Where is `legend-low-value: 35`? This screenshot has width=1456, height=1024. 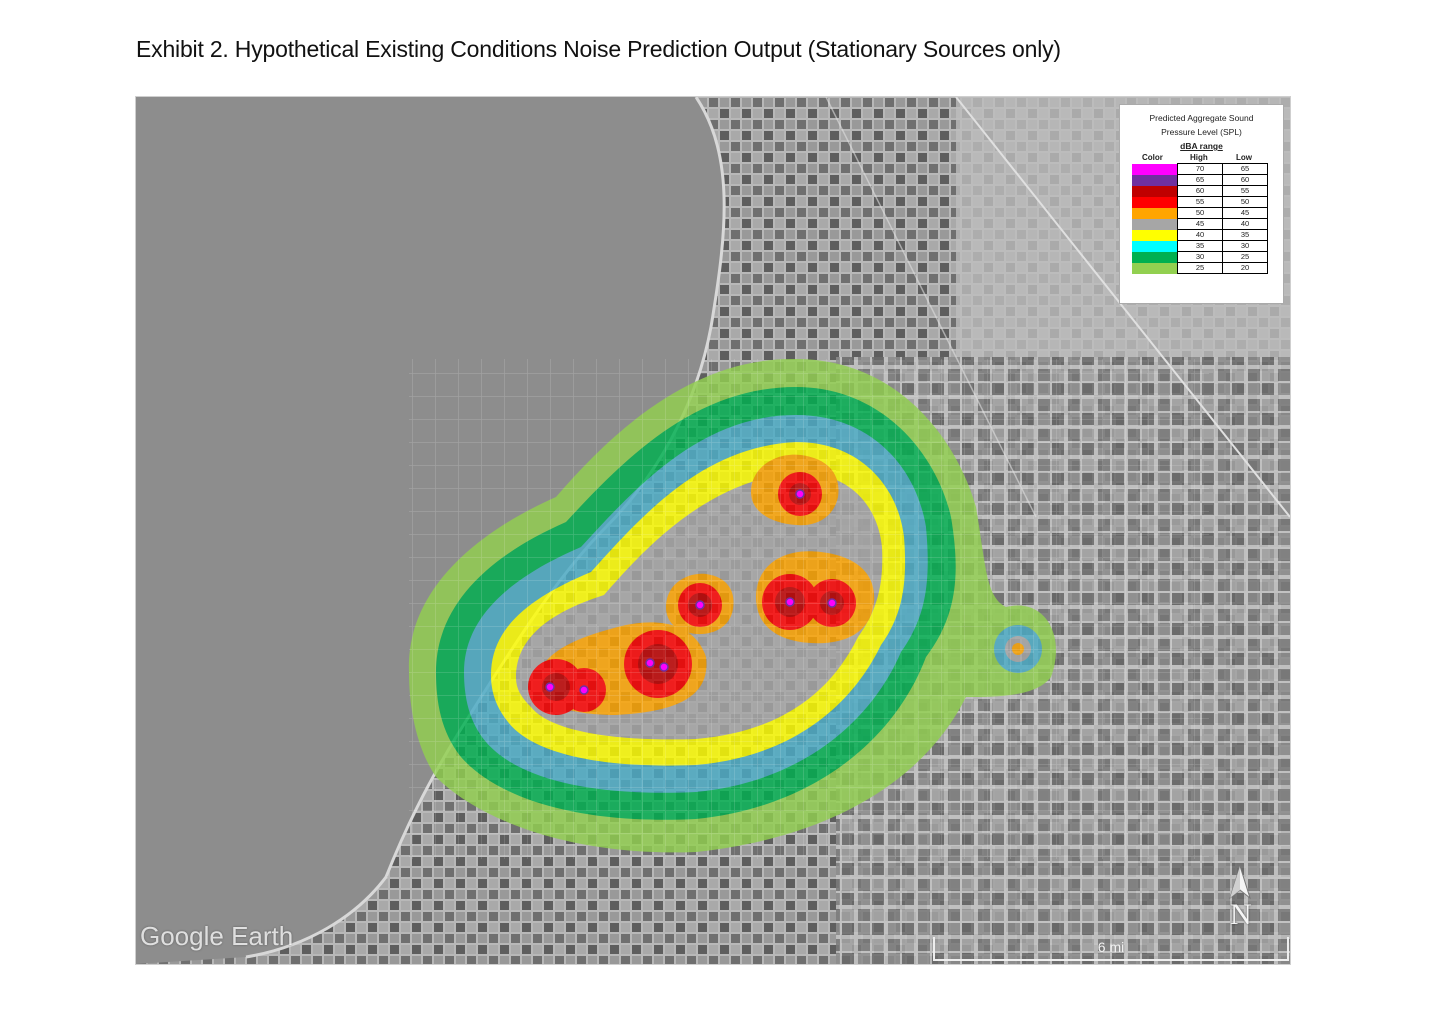 legend-low-value: 35 is located at coordinates (1245, 235).